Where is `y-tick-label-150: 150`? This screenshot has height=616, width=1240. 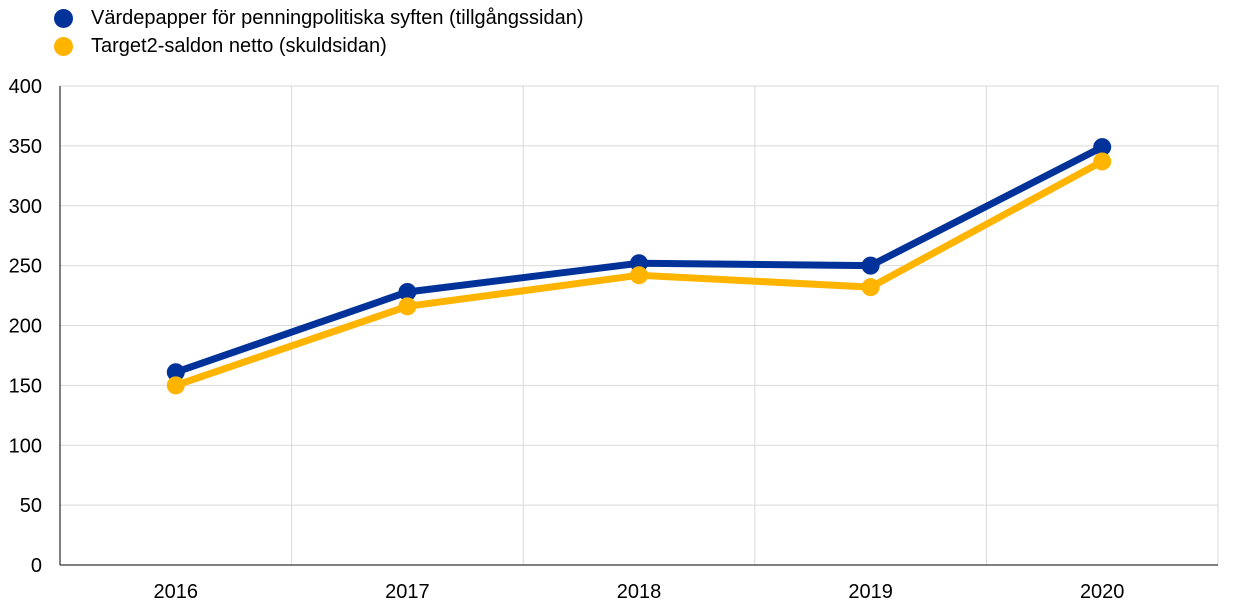 y-tick-label-150: 150 is located at coordinates (25, 386).